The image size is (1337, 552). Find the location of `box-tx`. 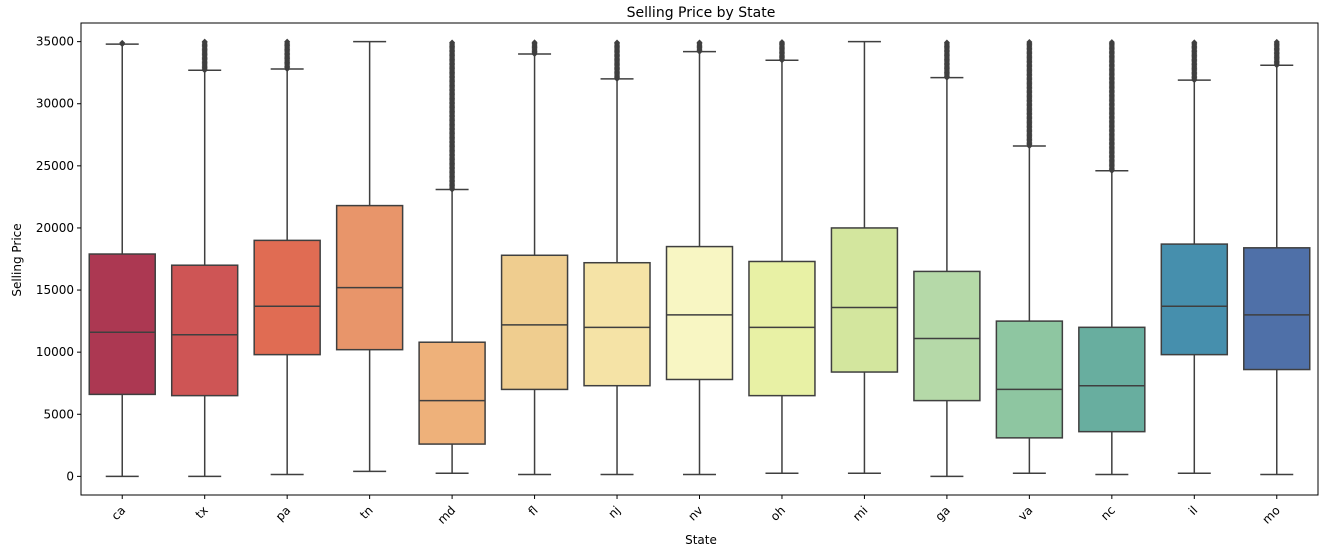

box-tx is located at coordinates (204, 258).